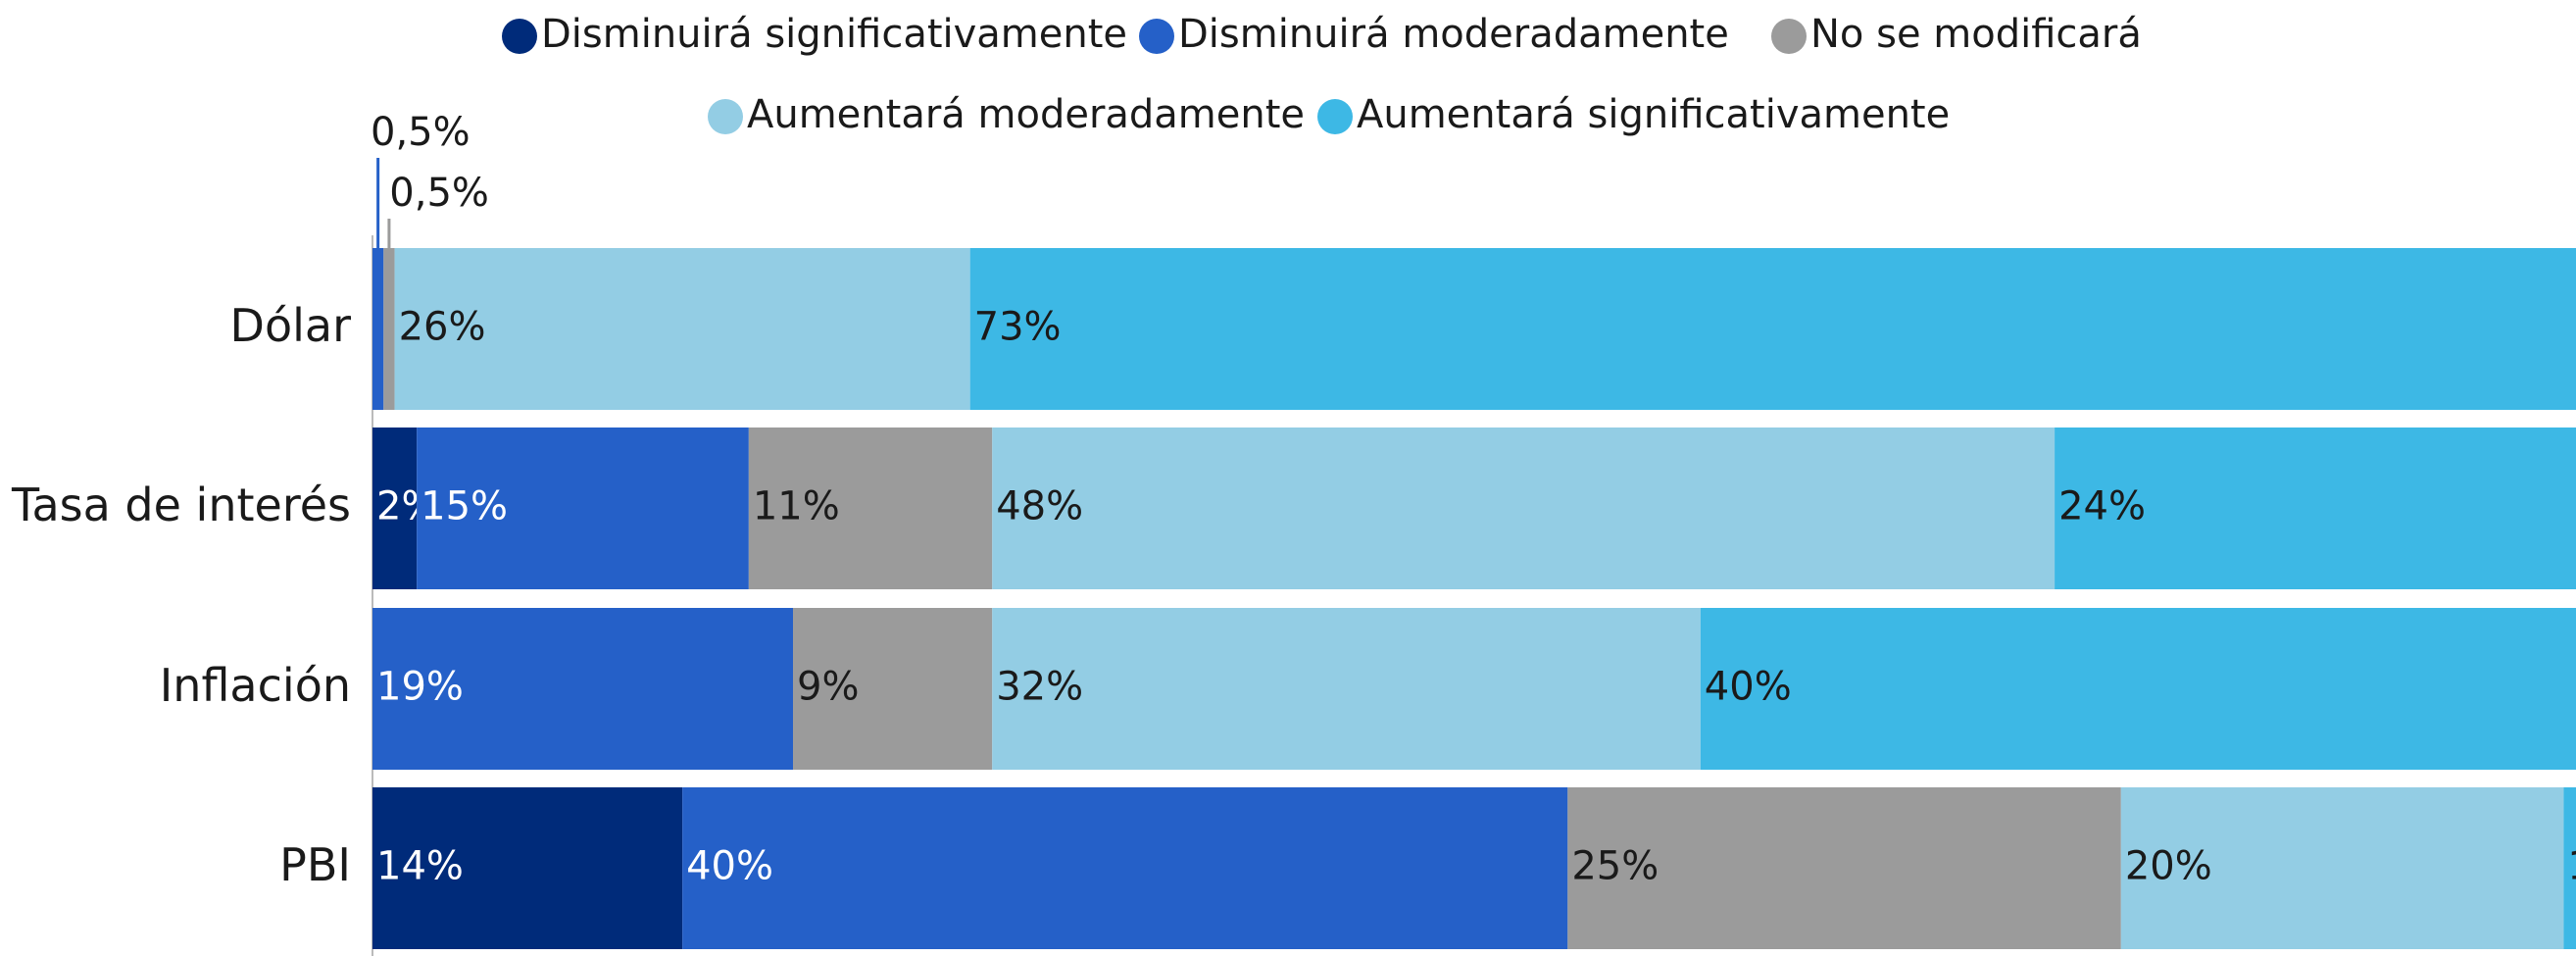  What do you see at coordinates (796, 507) in the screenshot?
I see `value-label: 11%` at bounding box center [796, 507].